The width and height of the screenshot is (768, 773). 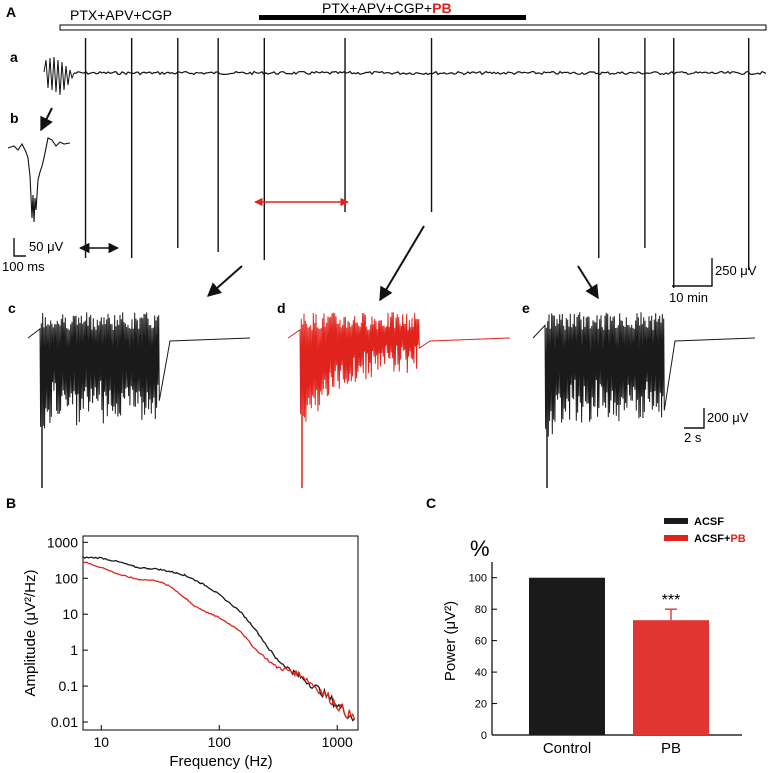 I want to click on trace-b-label: b, so click(x=14, y=118).